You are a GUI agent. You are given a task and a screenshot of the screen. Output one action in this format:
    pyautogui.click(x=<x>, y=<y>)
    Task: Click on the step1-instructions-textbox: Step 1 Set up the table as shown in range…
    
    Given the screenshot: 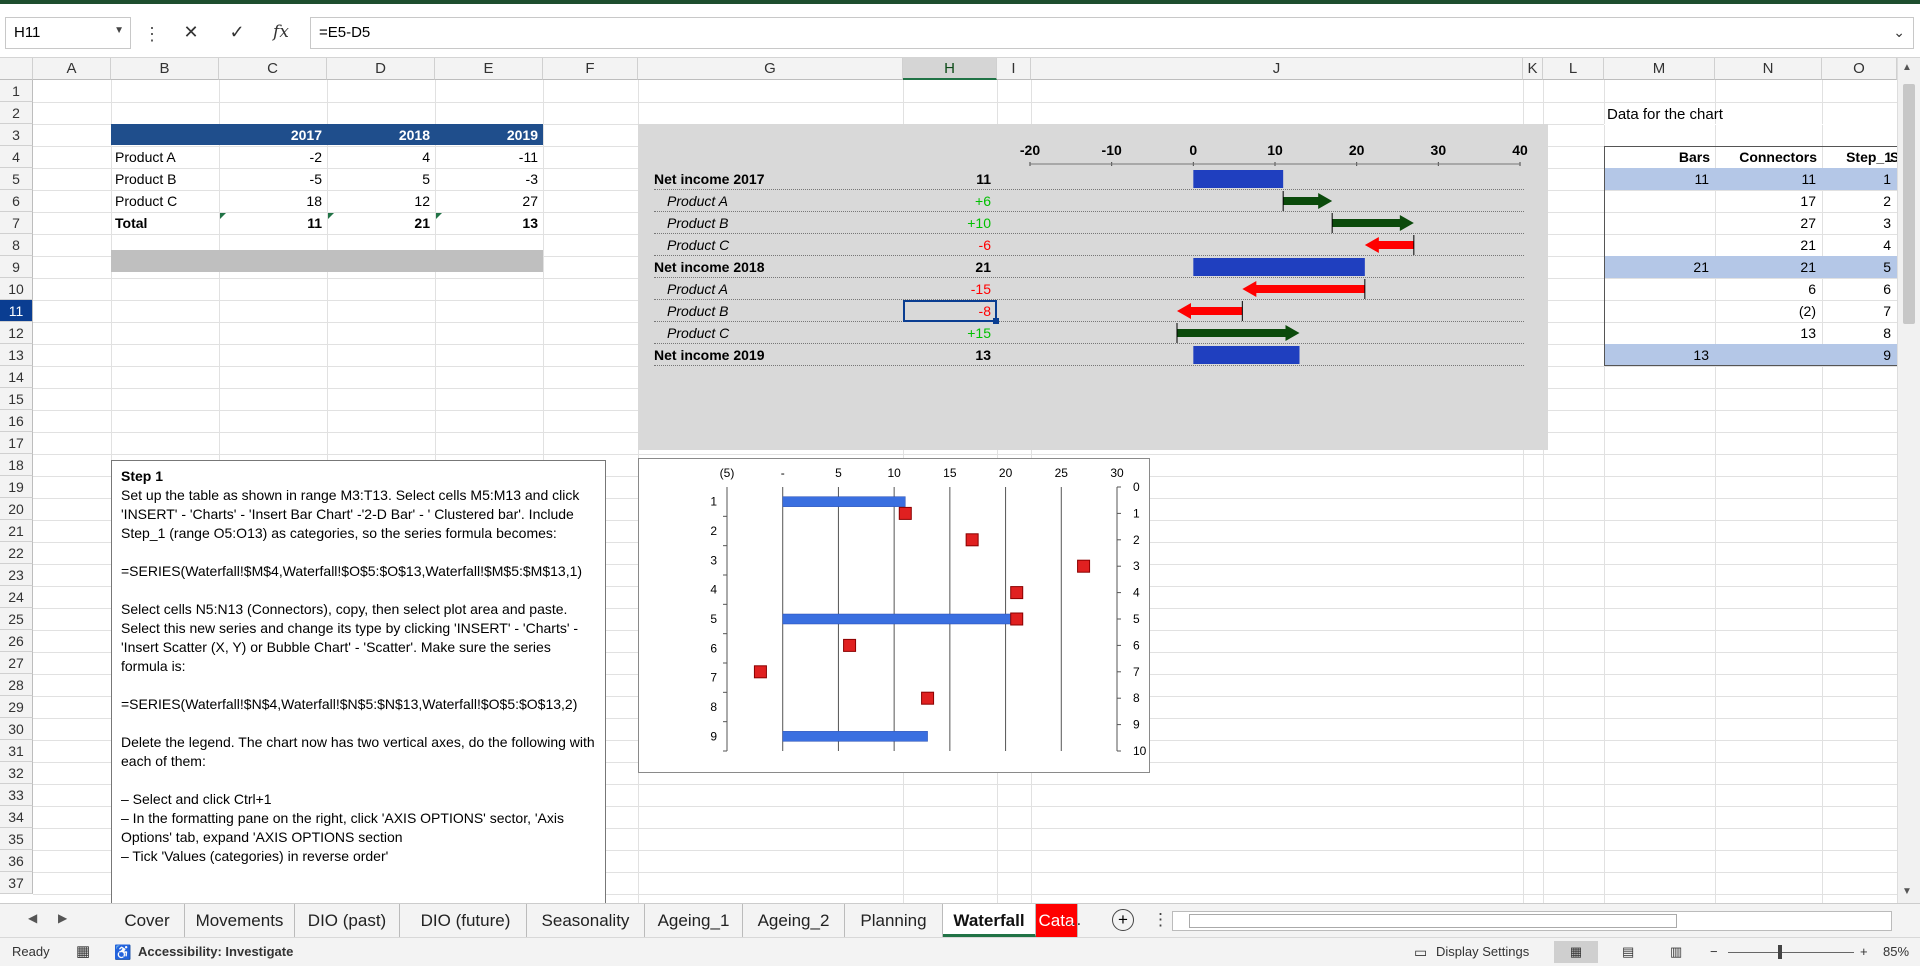 What is the action you would take?
    pyautogui.click(x=358, y=681)
    